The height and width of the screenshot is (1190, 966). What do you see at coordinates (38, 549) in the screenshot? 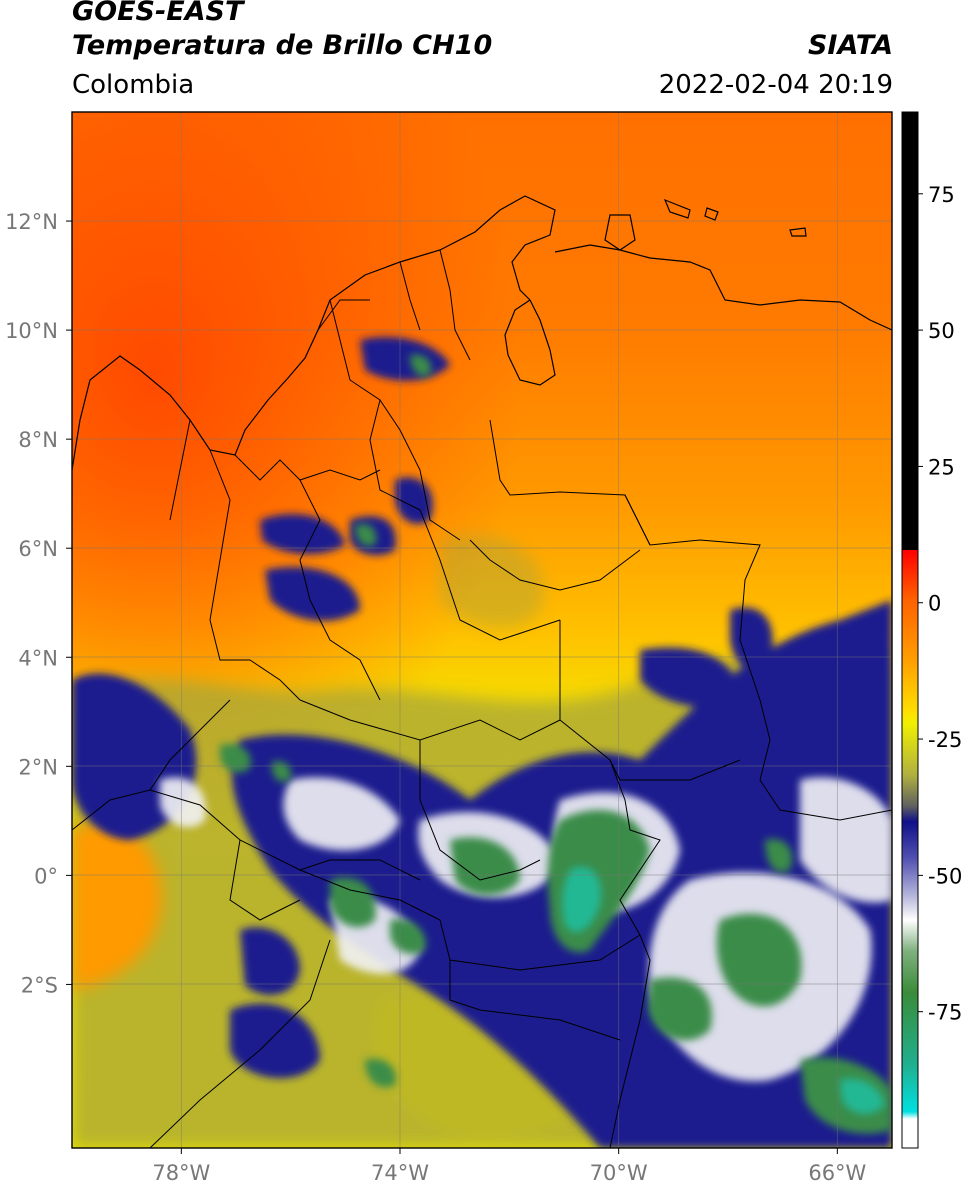
I see `lat-tick-label: 6°N` at bounding box center [38, 549].